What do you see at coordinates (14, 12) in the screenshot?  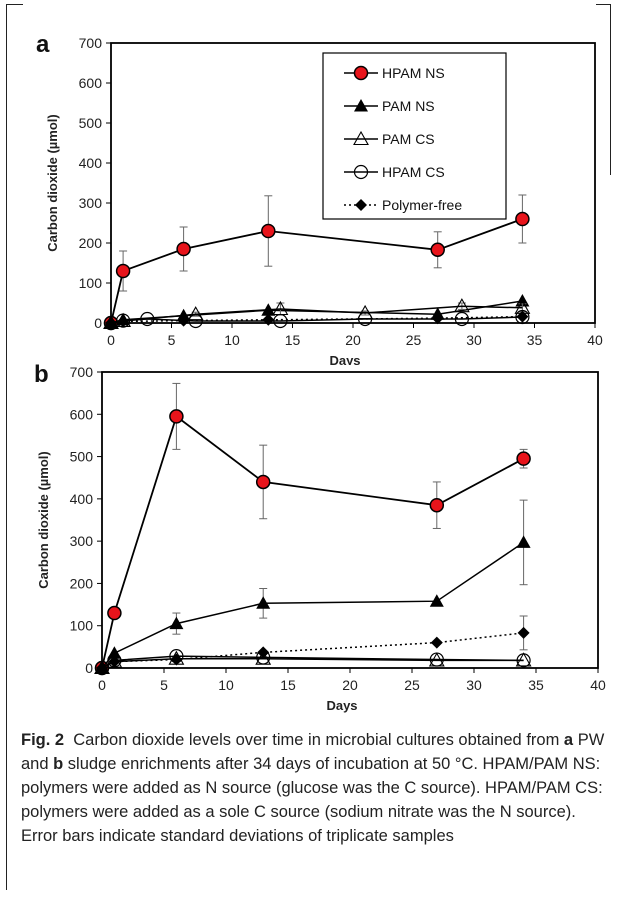 I see `frame-corner-top-left` at bounding box center [14, 12].